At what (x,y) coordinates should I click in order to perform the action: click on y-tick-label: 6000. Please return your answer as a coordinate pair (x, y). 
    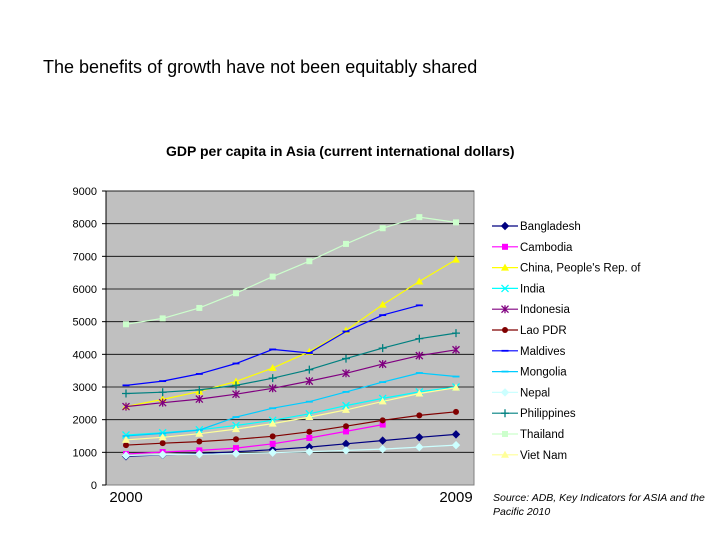
    Looking at the image, I should click on (85, 290).